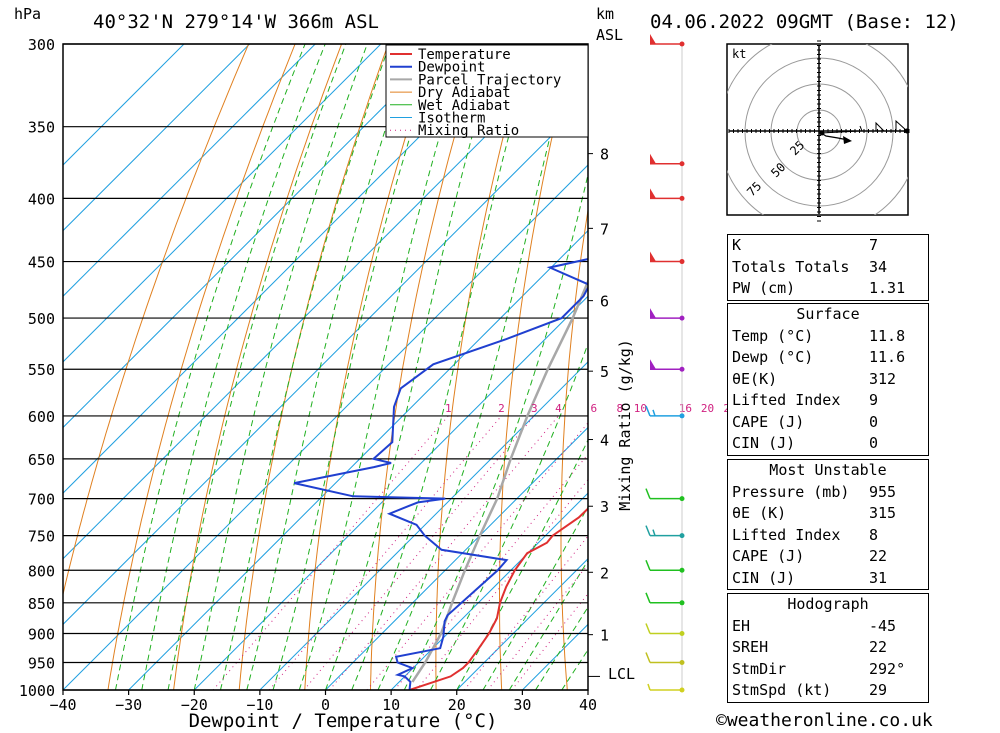  Describe the element at coordinates (828, 267) in the screenshot. I see `indices-table: K 7 Totals Totals 34 PW (cm) 1.31` at that location.